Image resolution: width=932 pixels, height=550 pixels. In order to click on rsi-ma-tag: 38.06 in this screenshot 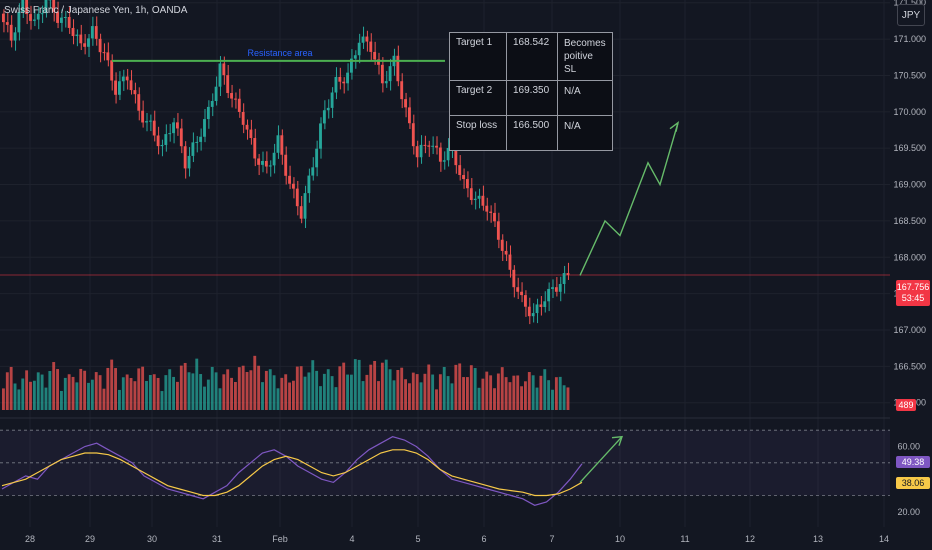, I will do `click(913, 483)`.